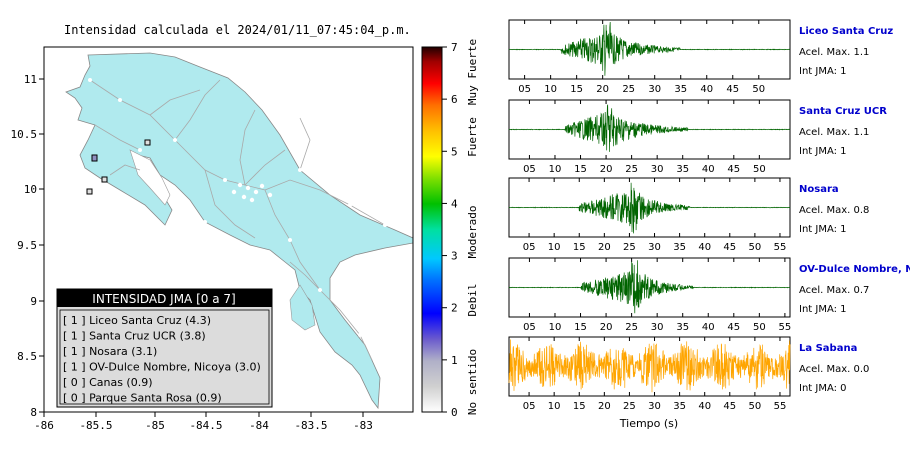 This screenshot has width=910, height=460. Describe the element at coordinates (854, 269) in the screenshot. I see `station-name: OV-Dulce Nombre, Nicoya` at that location.